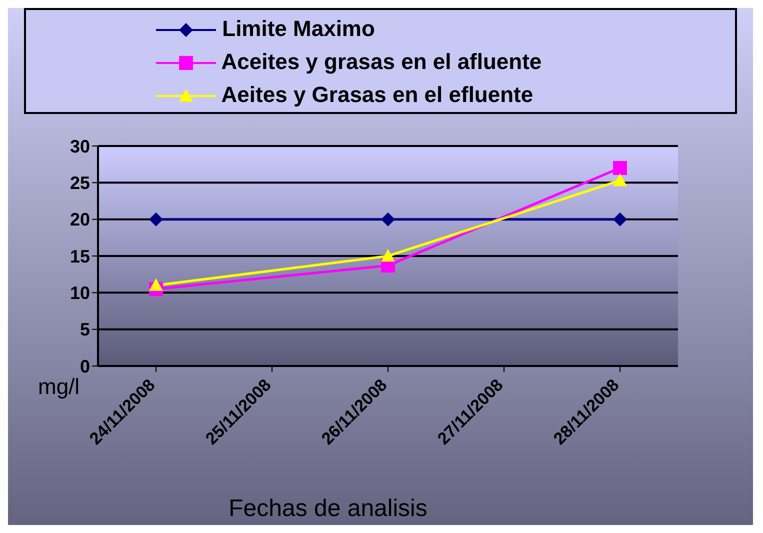 This screenshot has height=533, width=763. What do you see at coordinates (80, 220) in the screenshot?
I see `y-tick-label: 20` at bounding box center [80, 220].